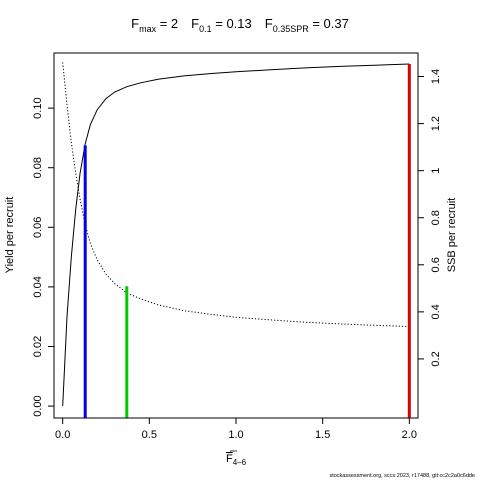 The width and height of the screenshot is (480, 480). Describe the element at coordinates (436, 171) in the screenshot. I see `y-right-tick-label: 1` at that location.